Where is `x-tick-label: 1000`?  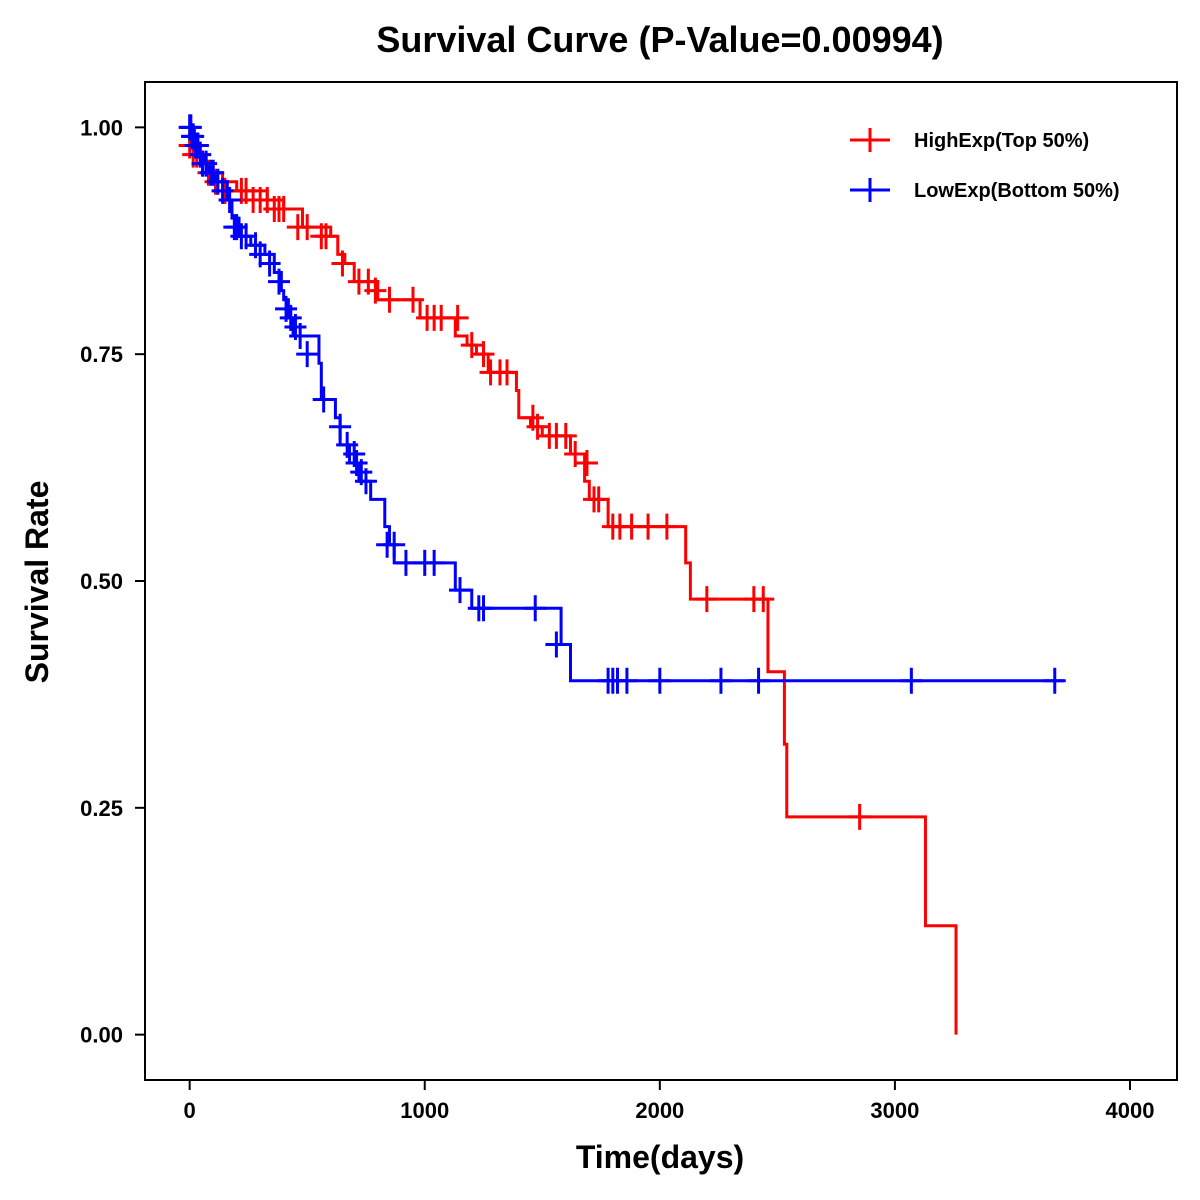 x-tick-label: 1000 is located at coordinates (424, 1110).